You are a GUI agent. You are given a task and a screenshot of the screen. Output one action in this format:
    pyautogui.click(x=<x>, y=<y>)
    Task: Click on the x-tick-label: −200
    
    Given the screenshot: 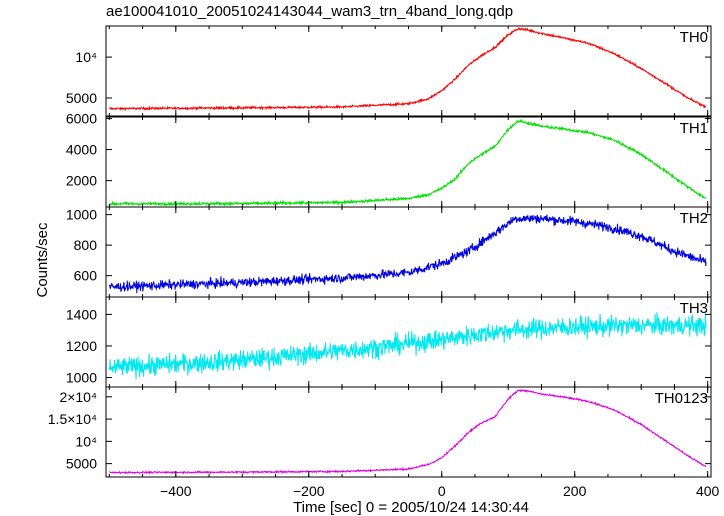 What is the action you would take?
    pyautogui.click(x=309, y=491)
    